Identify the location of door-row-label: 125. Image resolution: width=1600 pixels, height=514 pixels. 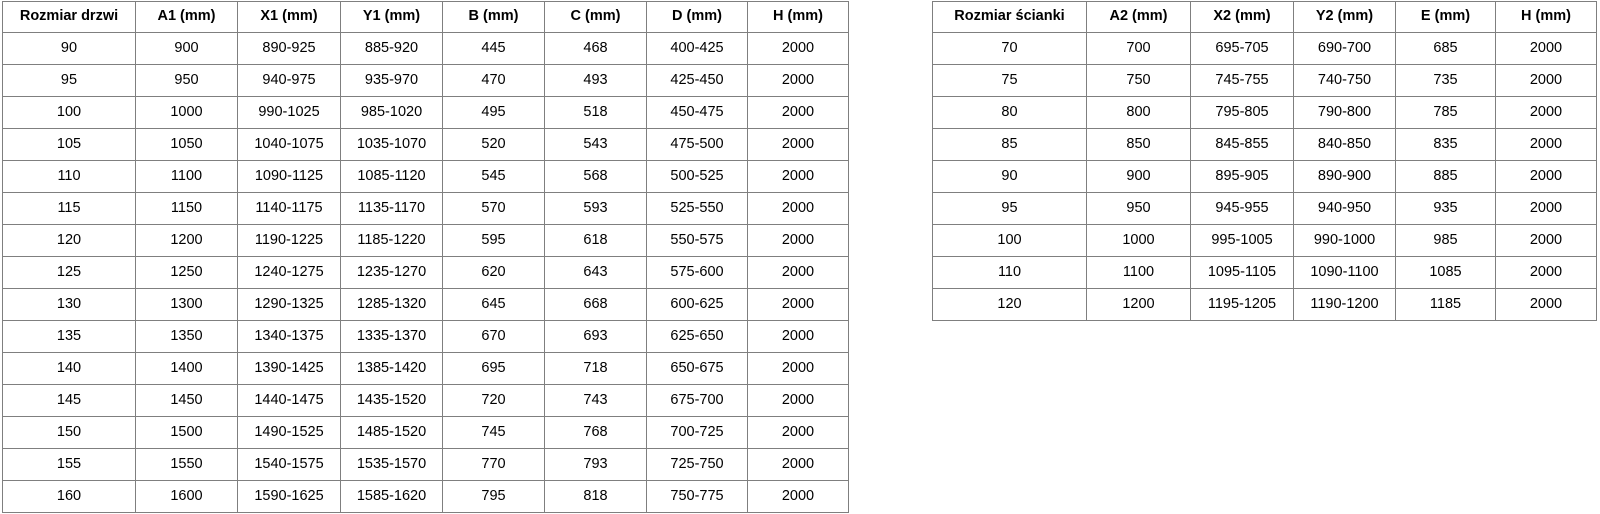
(69, 272).